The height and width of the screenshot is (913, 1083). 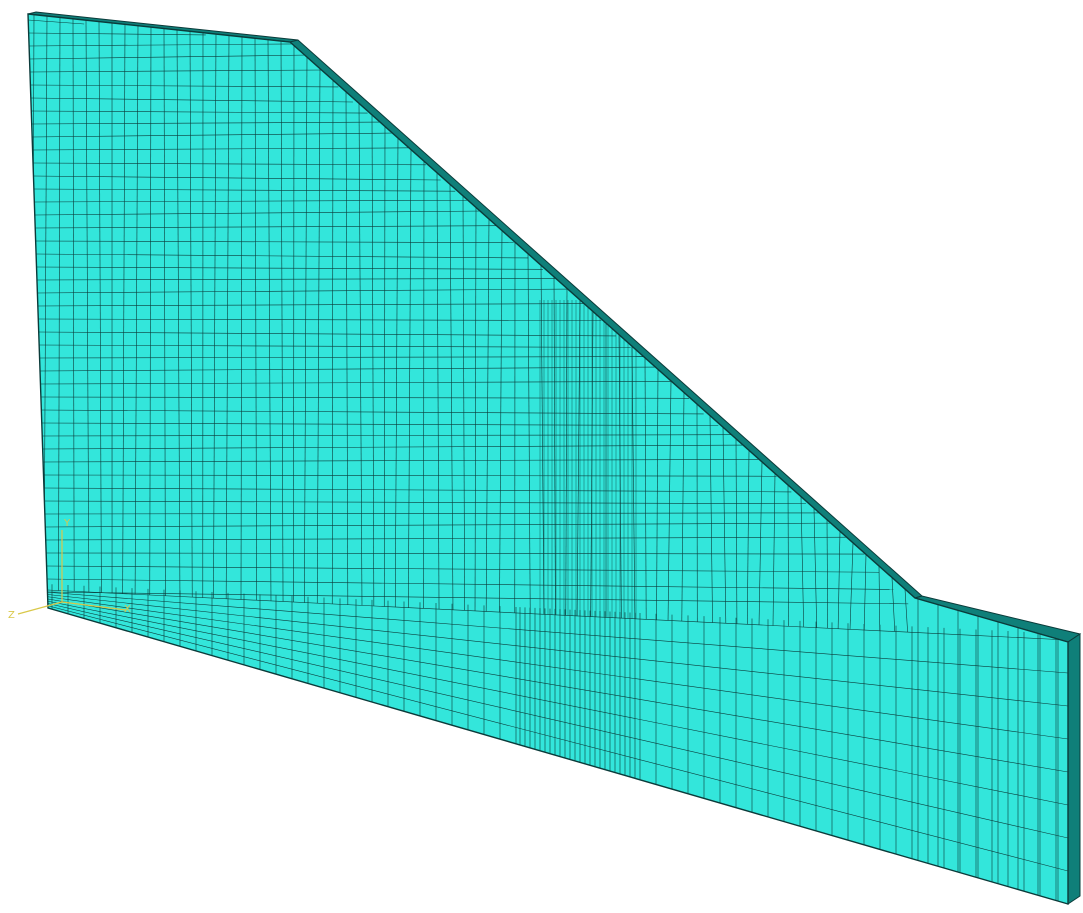 What do you see at coordinates (11, 615) in the screenshot?
I see `triad-label-z: Z` at bounding box center [11, 615].